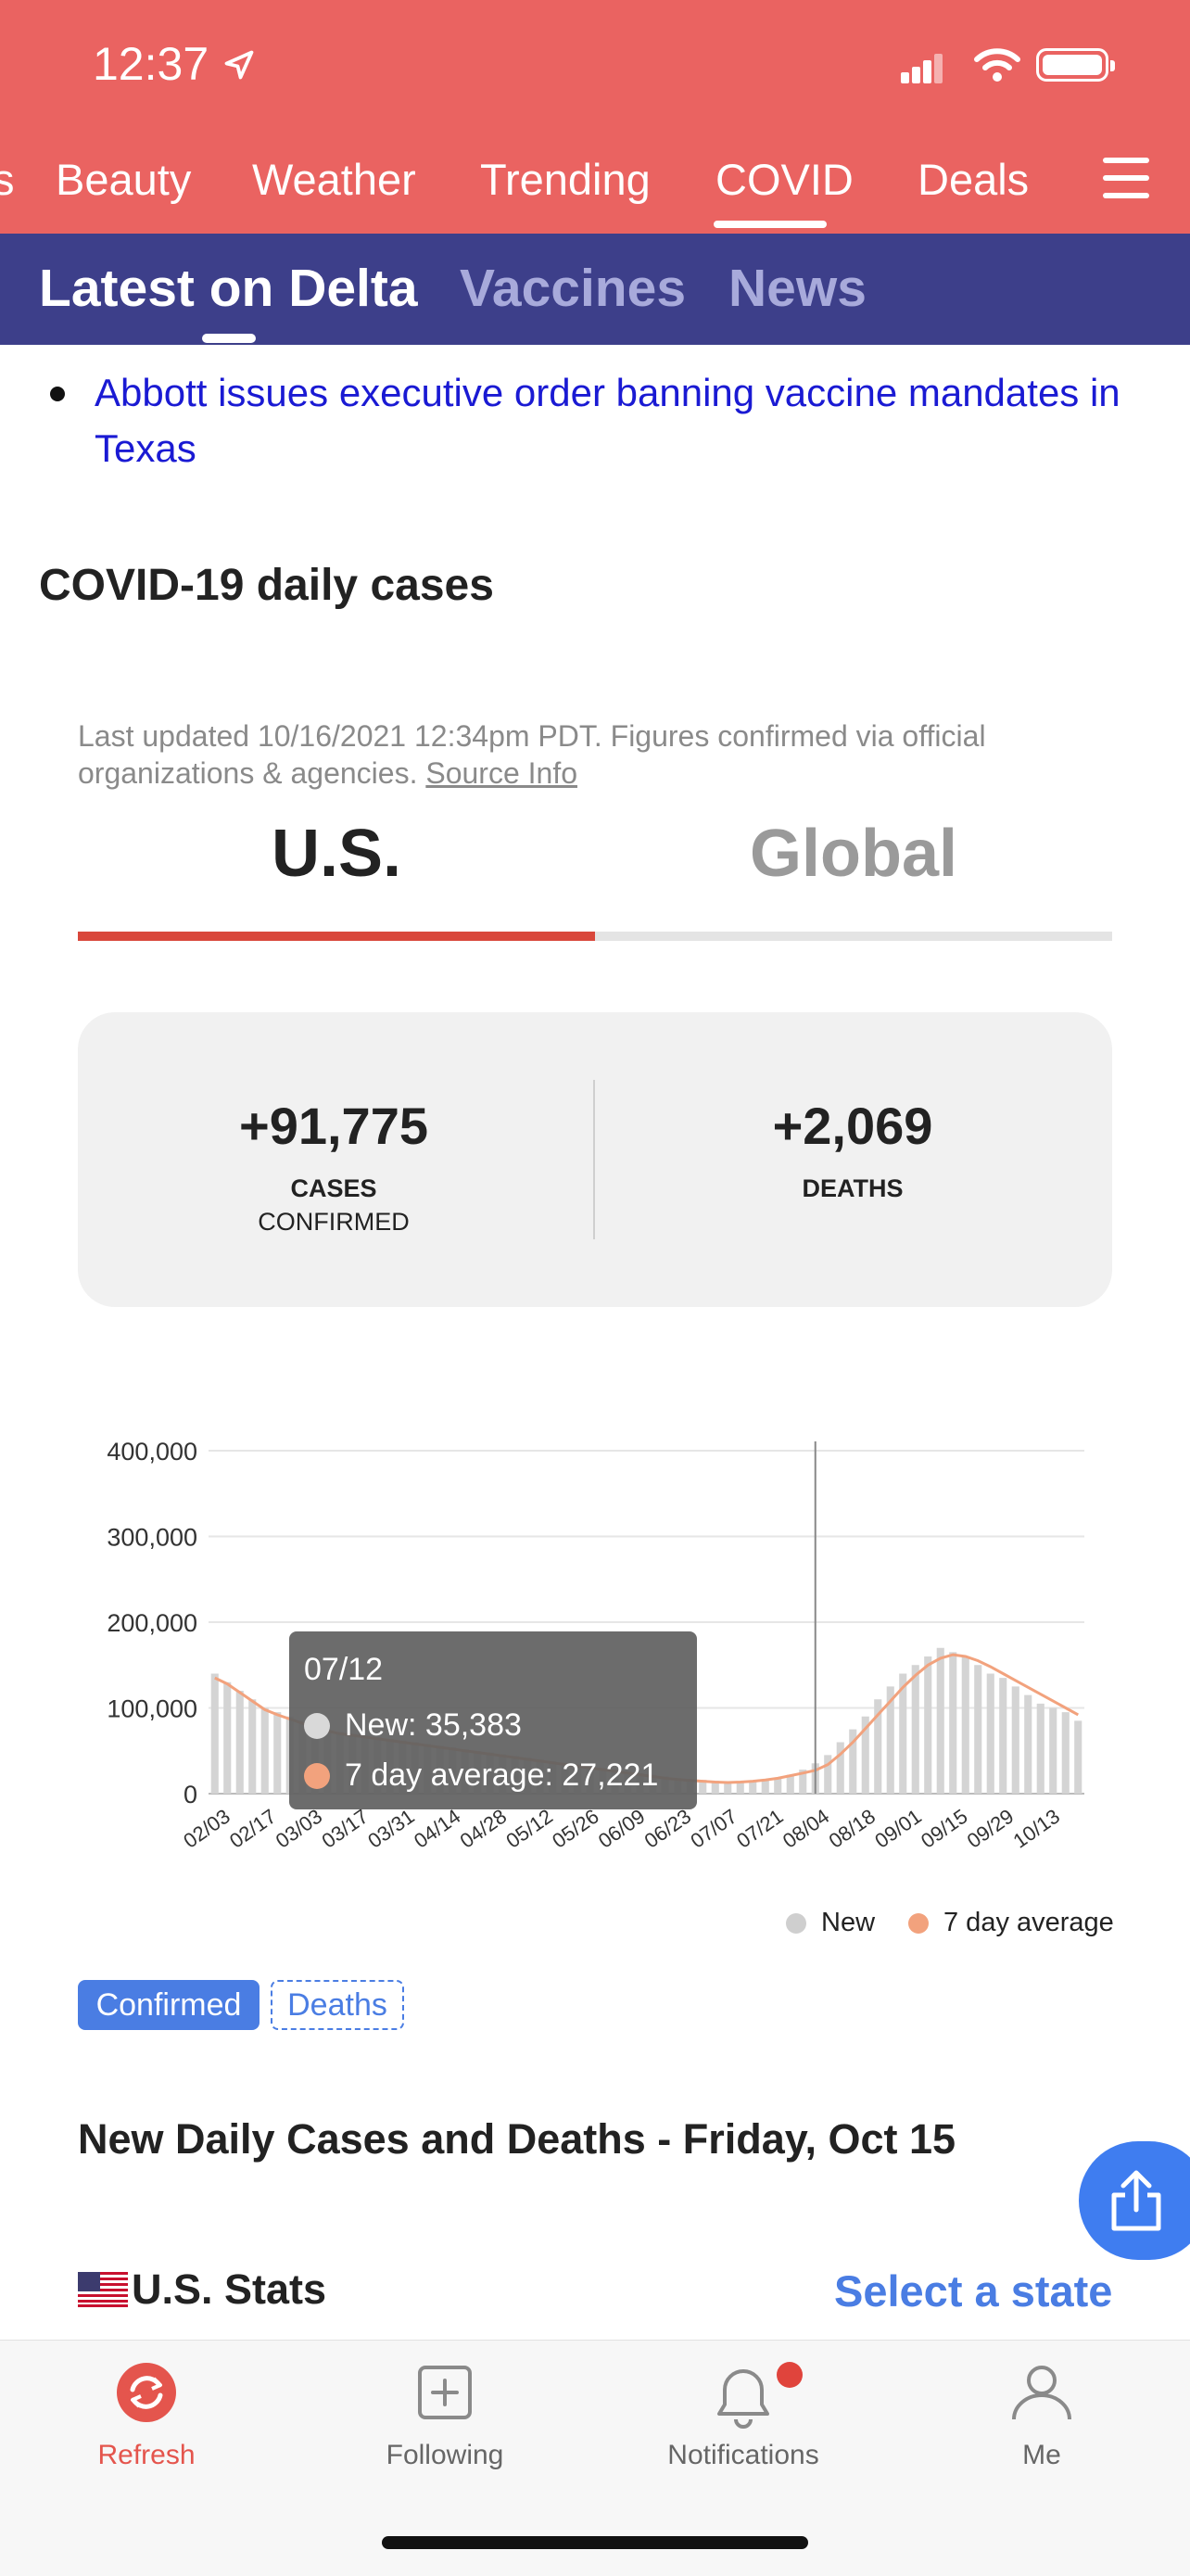 The height and width of the screenshot is (2576, 1190). I want to click on us-stats-heading: U.S. Stats, so click(202, 2289).